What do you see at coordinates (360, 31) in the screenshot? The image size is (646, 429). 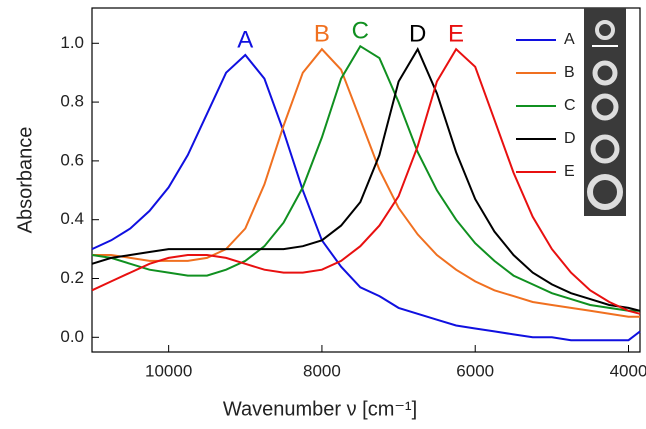 I see `peak-label: C` at bounding box center [360, 31].